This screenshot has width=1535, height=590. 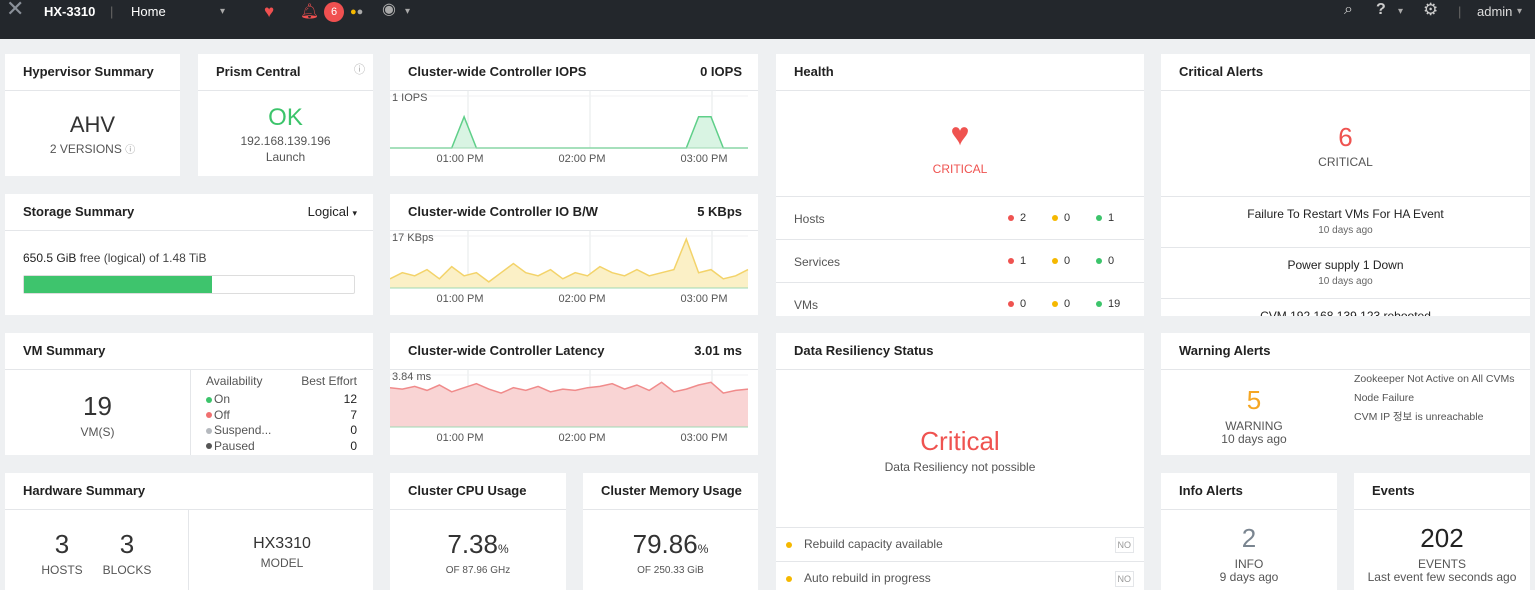 What do you see at coordinates (670, 491) in the screenshot?
I see `widget-title: Cluster Memory Usage` at bounding box center [670, 491].